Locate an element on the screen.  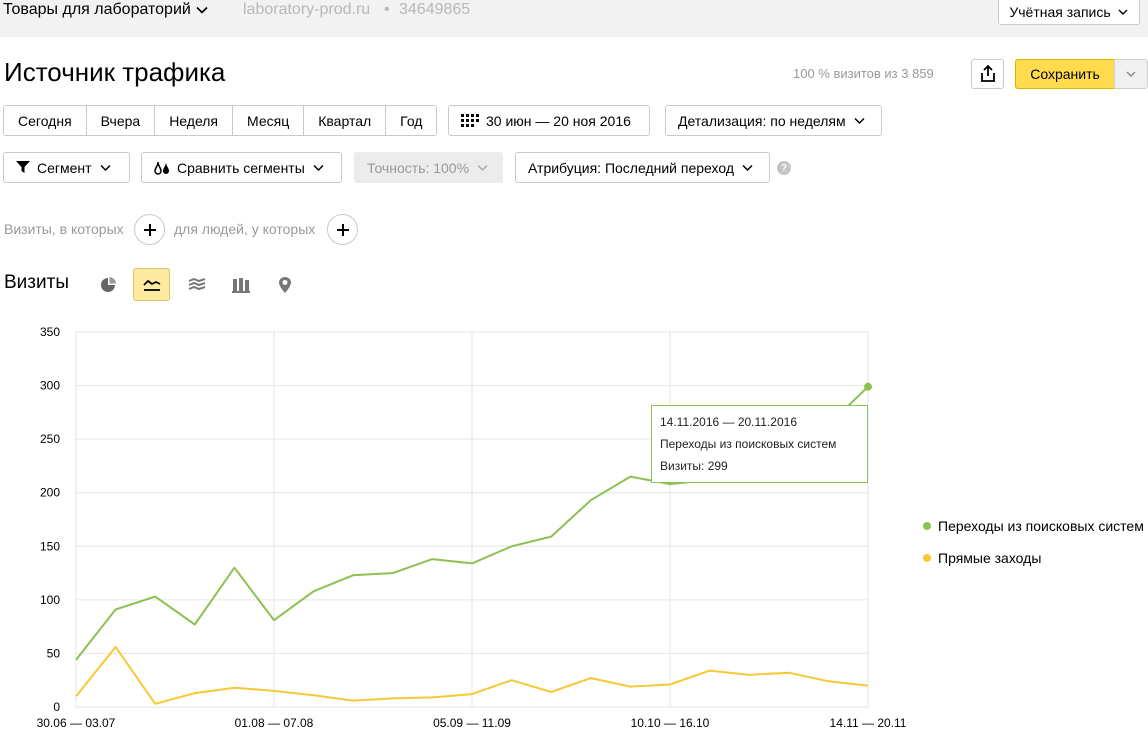
y-tick-label: 150 is located at coordinates (50, 546).